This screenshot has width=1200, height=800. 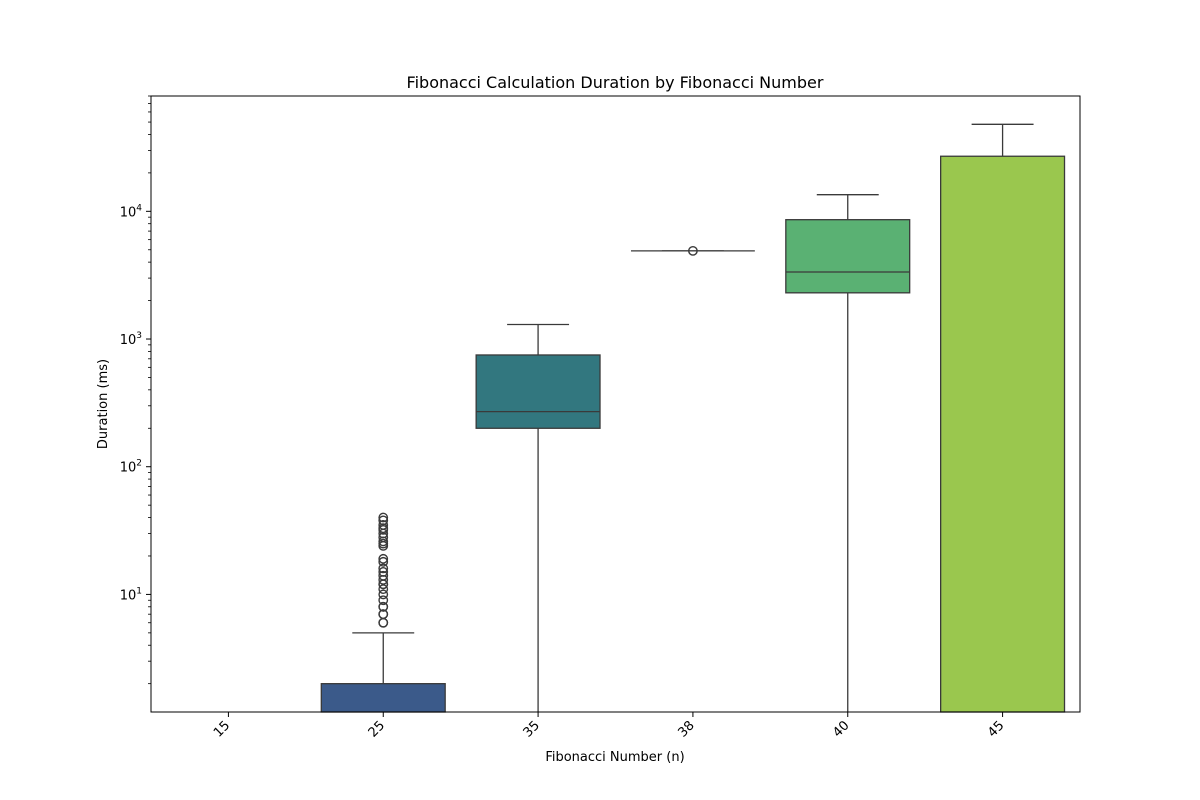 What do you see at coordinates (131, 211) in the screenshot?
I see `y-tick-label-10000: 104` at bounding box center [131, 211].